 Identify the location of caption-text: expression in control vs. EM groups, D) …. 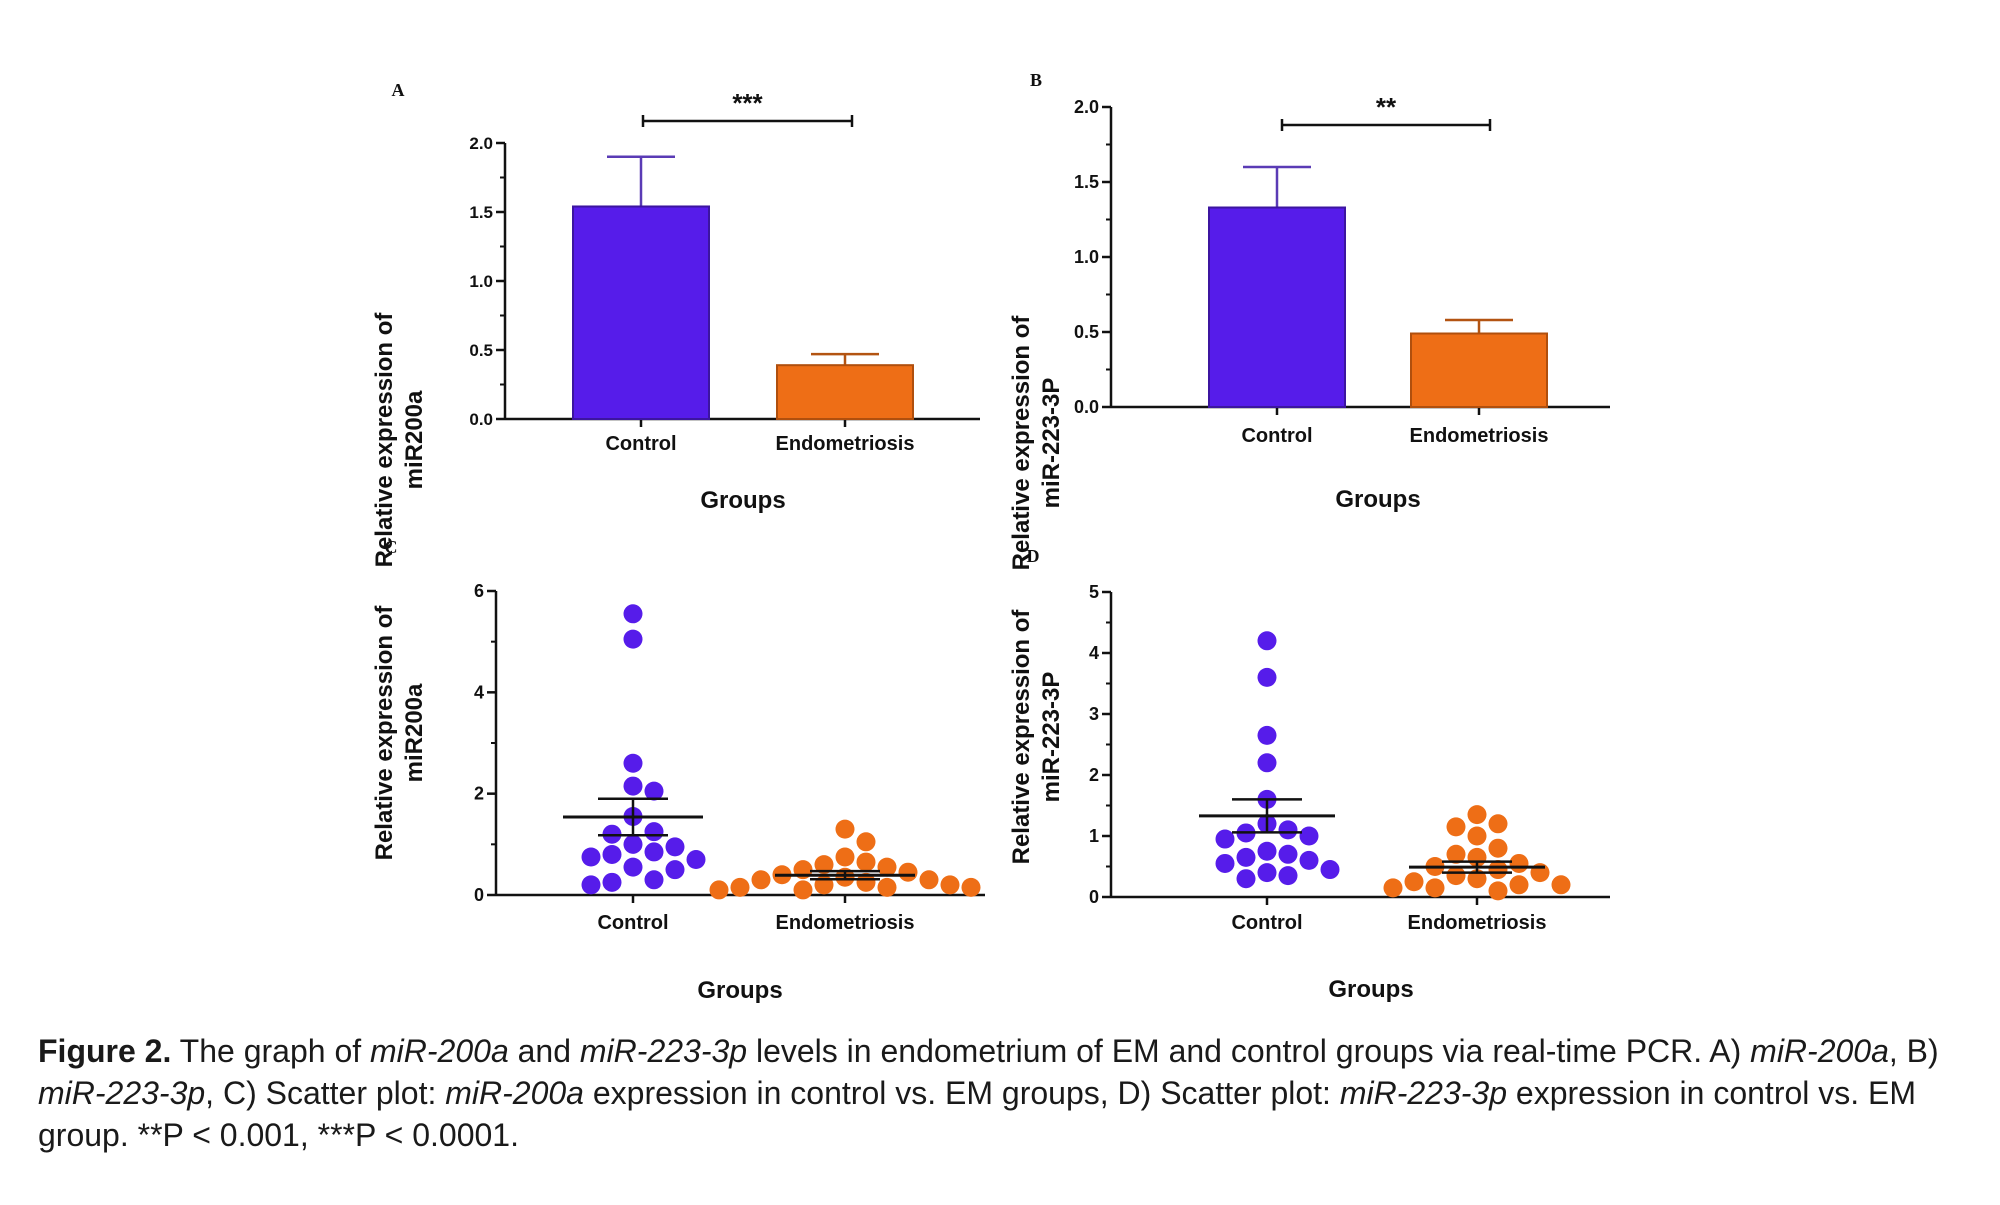
(961, 1093).